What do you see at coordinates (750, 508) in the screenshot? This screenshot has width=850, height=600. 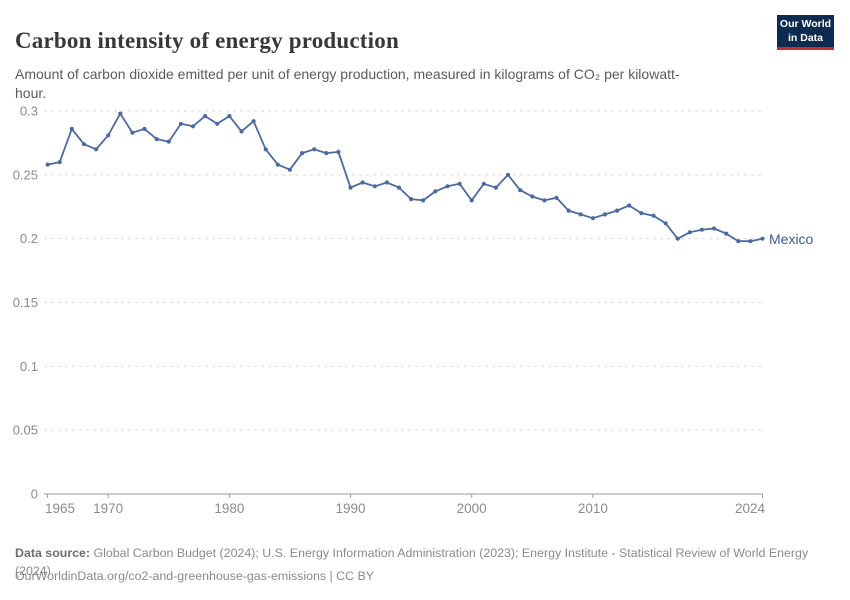 I see `x-tick-label: 2024` at bounding box center [750, 508].